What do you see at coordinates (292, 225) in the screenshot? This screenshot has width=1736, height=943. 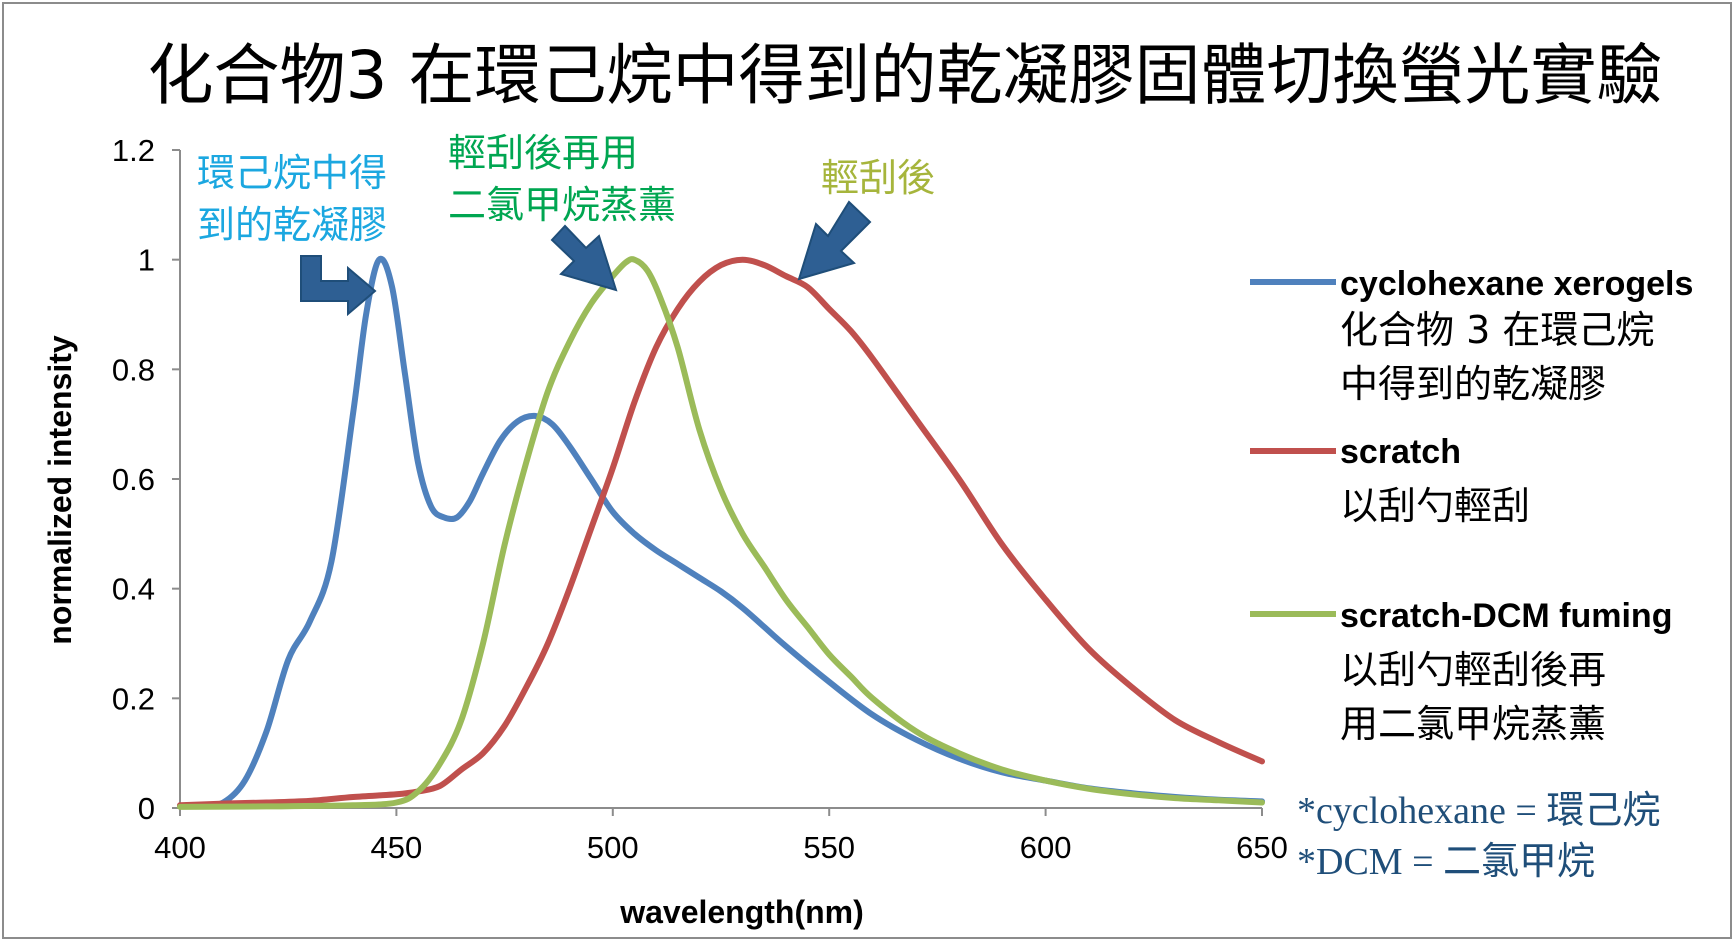 I see `annotation-blue-line2: 到的乾凝膠` at bounding box center [292, 225].